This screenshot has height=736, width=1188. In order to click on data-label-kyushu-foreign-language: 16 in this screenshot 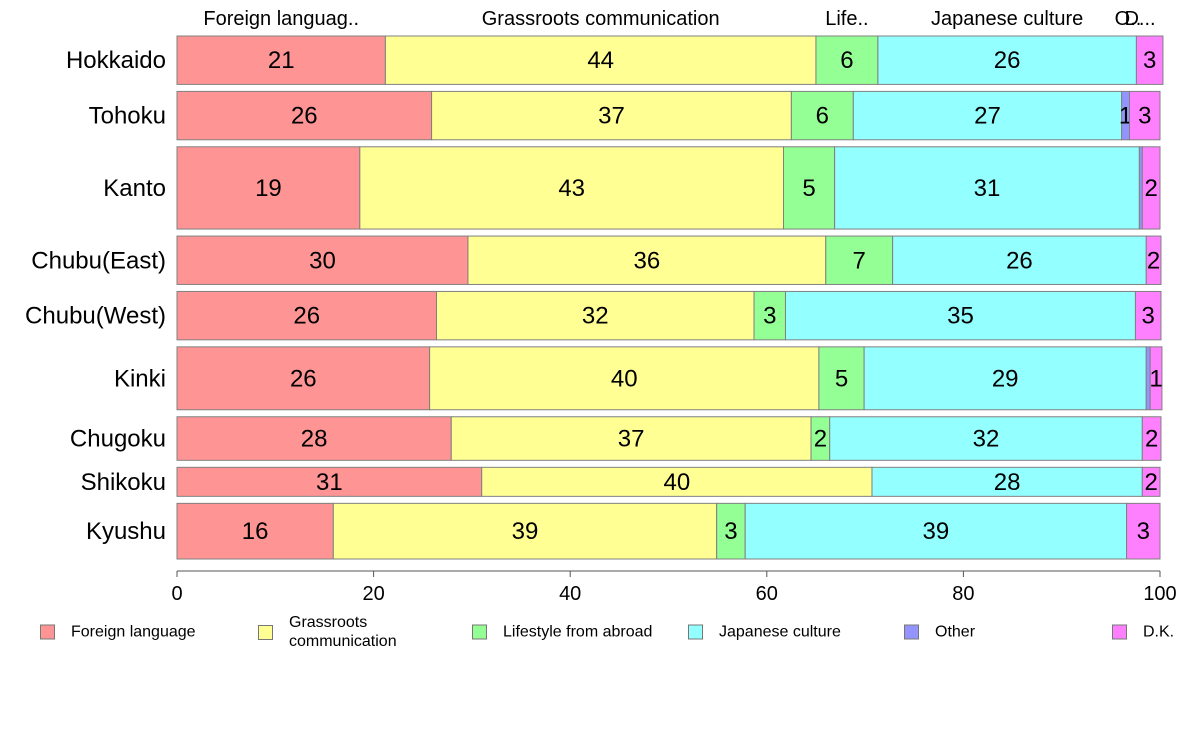, I will do `click(255, 531)`.